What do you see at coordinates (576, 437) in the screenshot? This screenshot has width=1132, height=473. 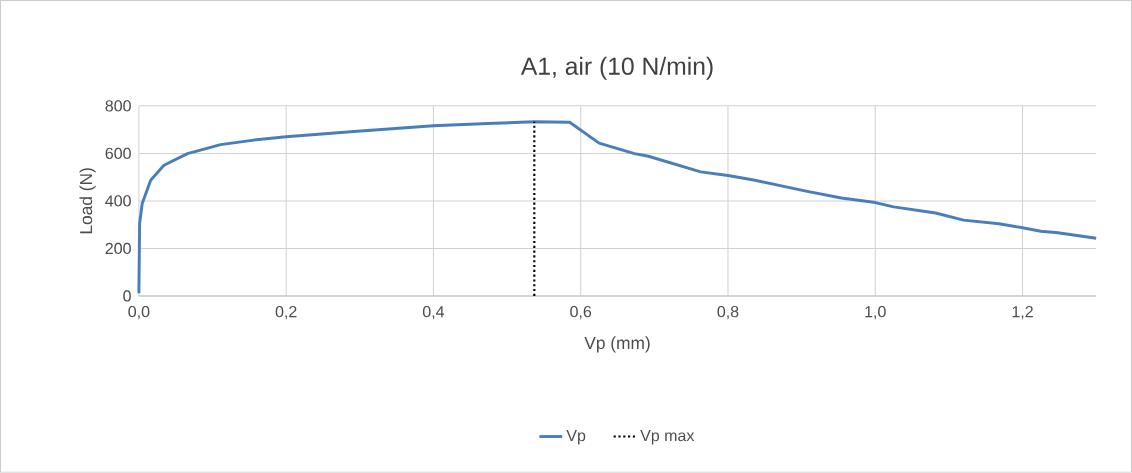 I see `legend-label: Vp` at bounding box center [576, 437].